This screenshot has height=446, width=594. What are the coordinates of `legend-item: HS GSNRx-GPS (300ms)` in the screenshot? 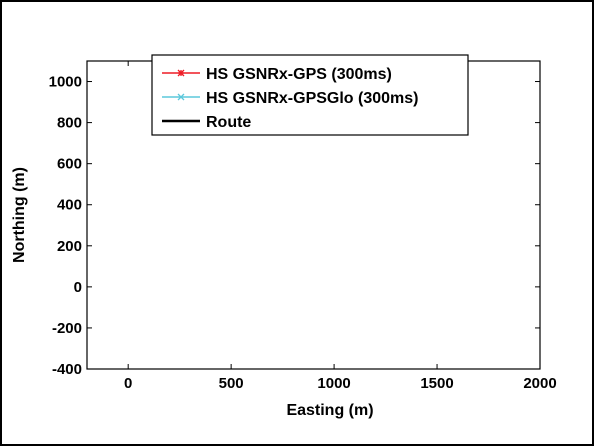 It's located at (277, 74).